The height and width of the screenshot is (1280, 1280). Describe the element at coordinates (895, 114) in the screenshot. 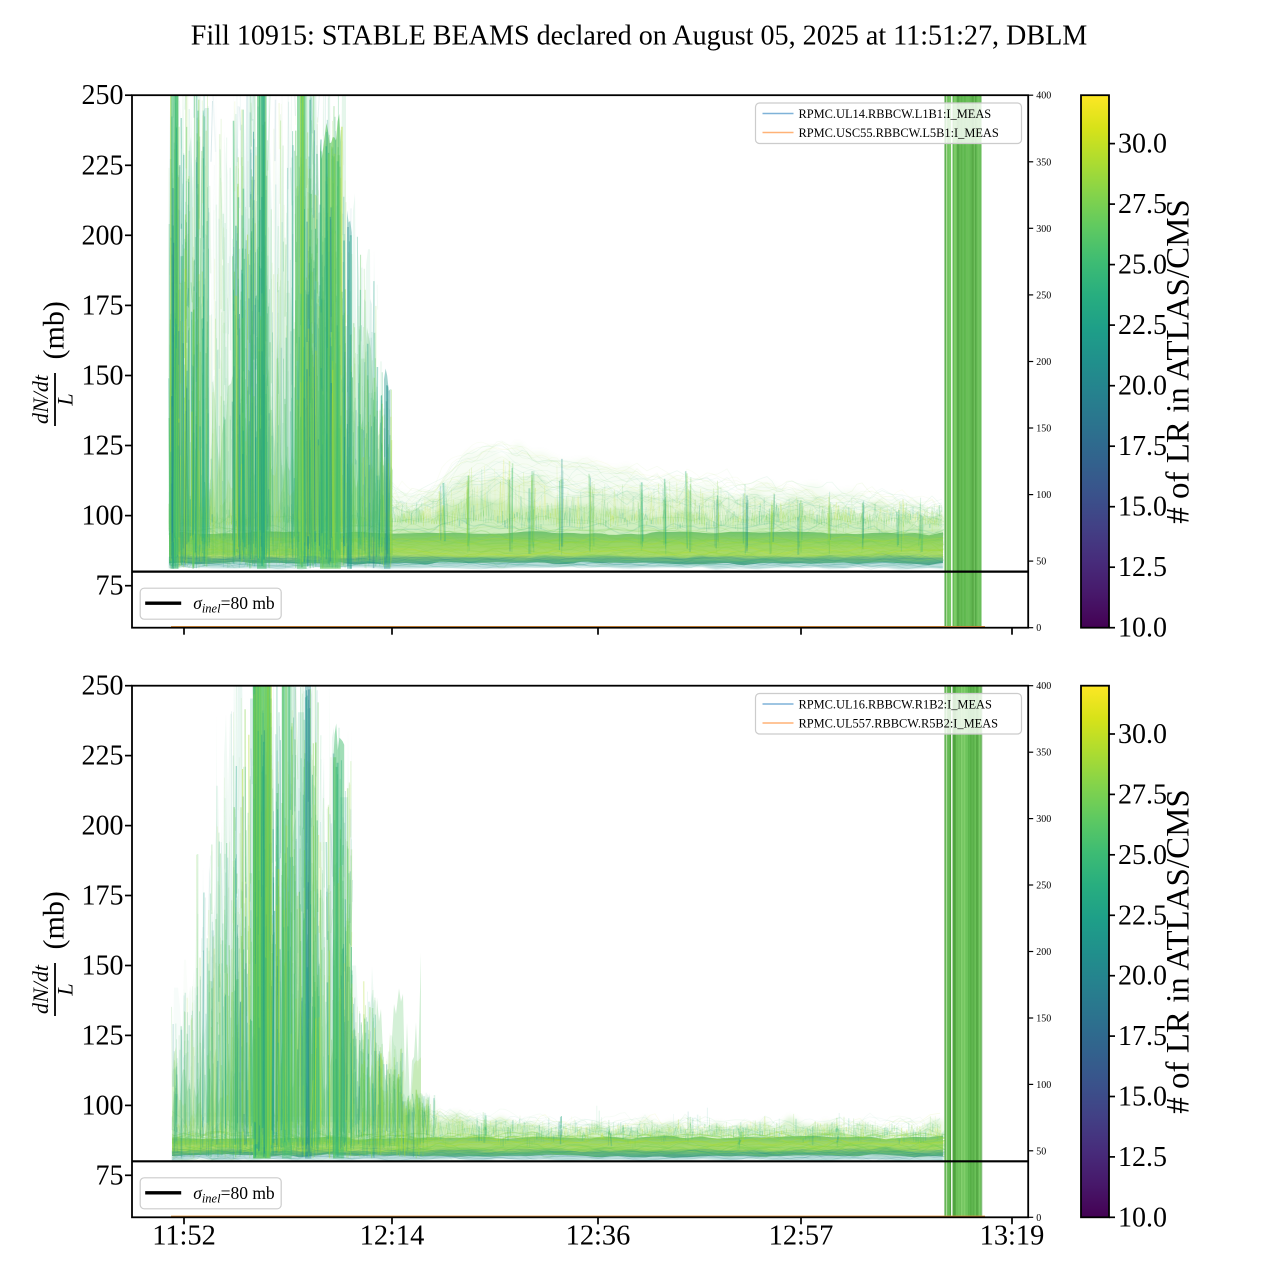

I see `svg-text: RPMC.UL14.RBBCW.L1B1:I_MEAS` at that location.